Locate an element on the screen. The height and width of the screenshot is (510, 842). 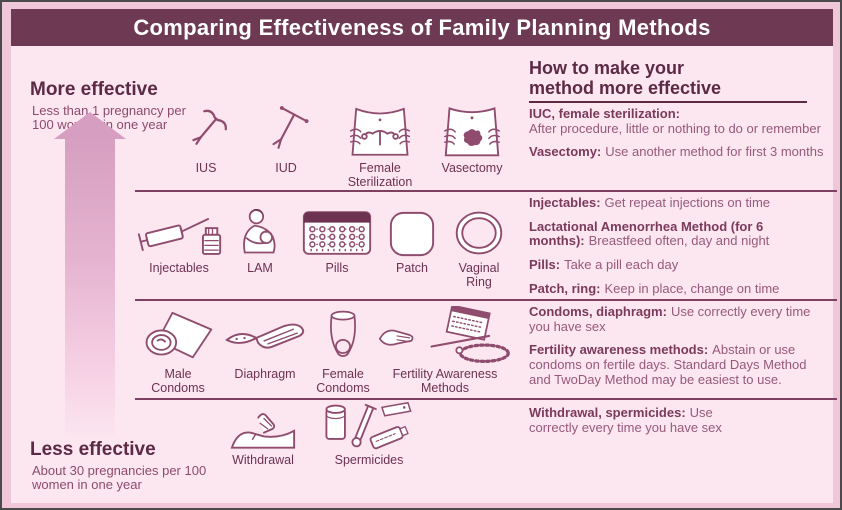
method-label: Vasectomy is located at coordinates (472, 168).